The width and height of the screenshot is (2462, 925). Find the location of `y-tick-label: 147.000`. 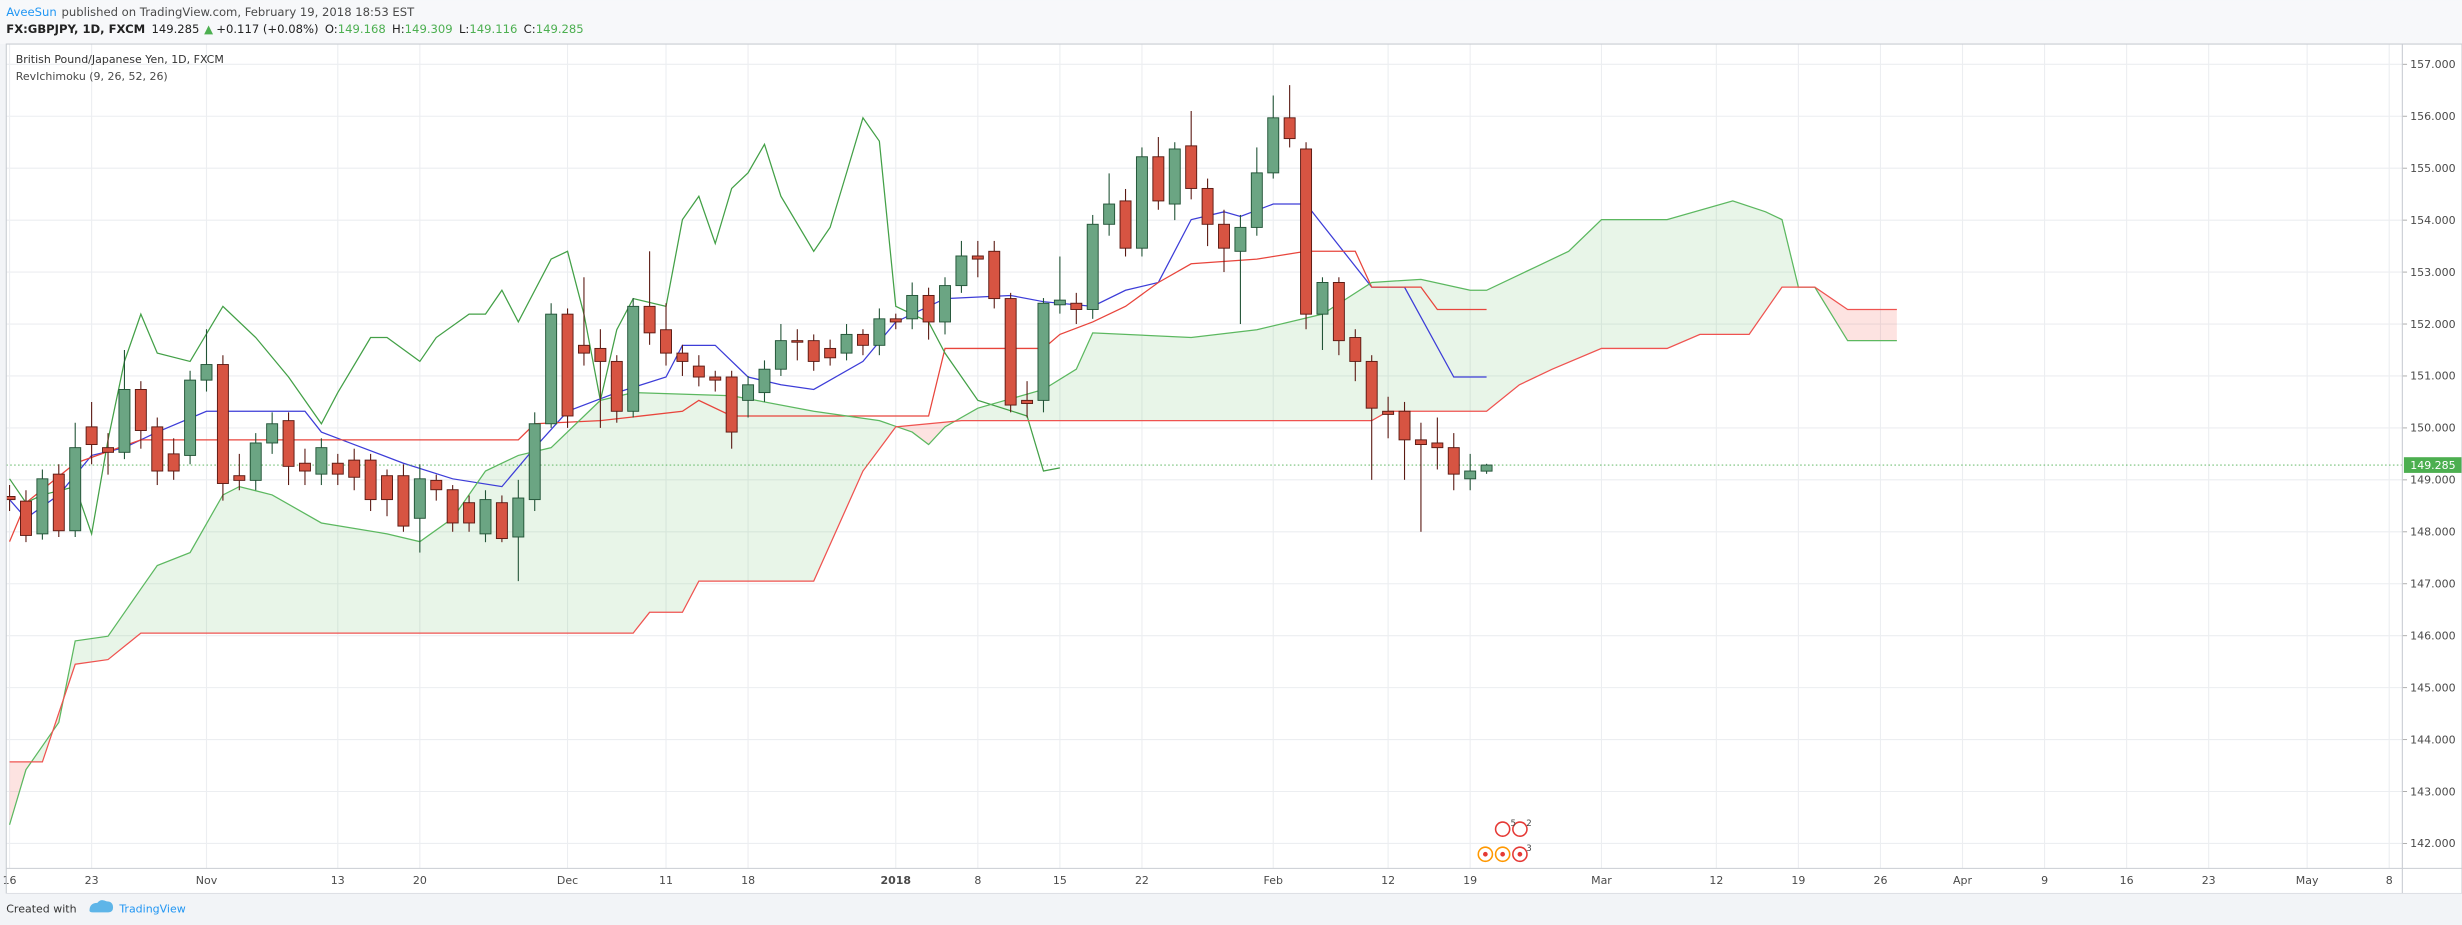

y-tick-label: 147.000 is located at coordinates (2432, 584).